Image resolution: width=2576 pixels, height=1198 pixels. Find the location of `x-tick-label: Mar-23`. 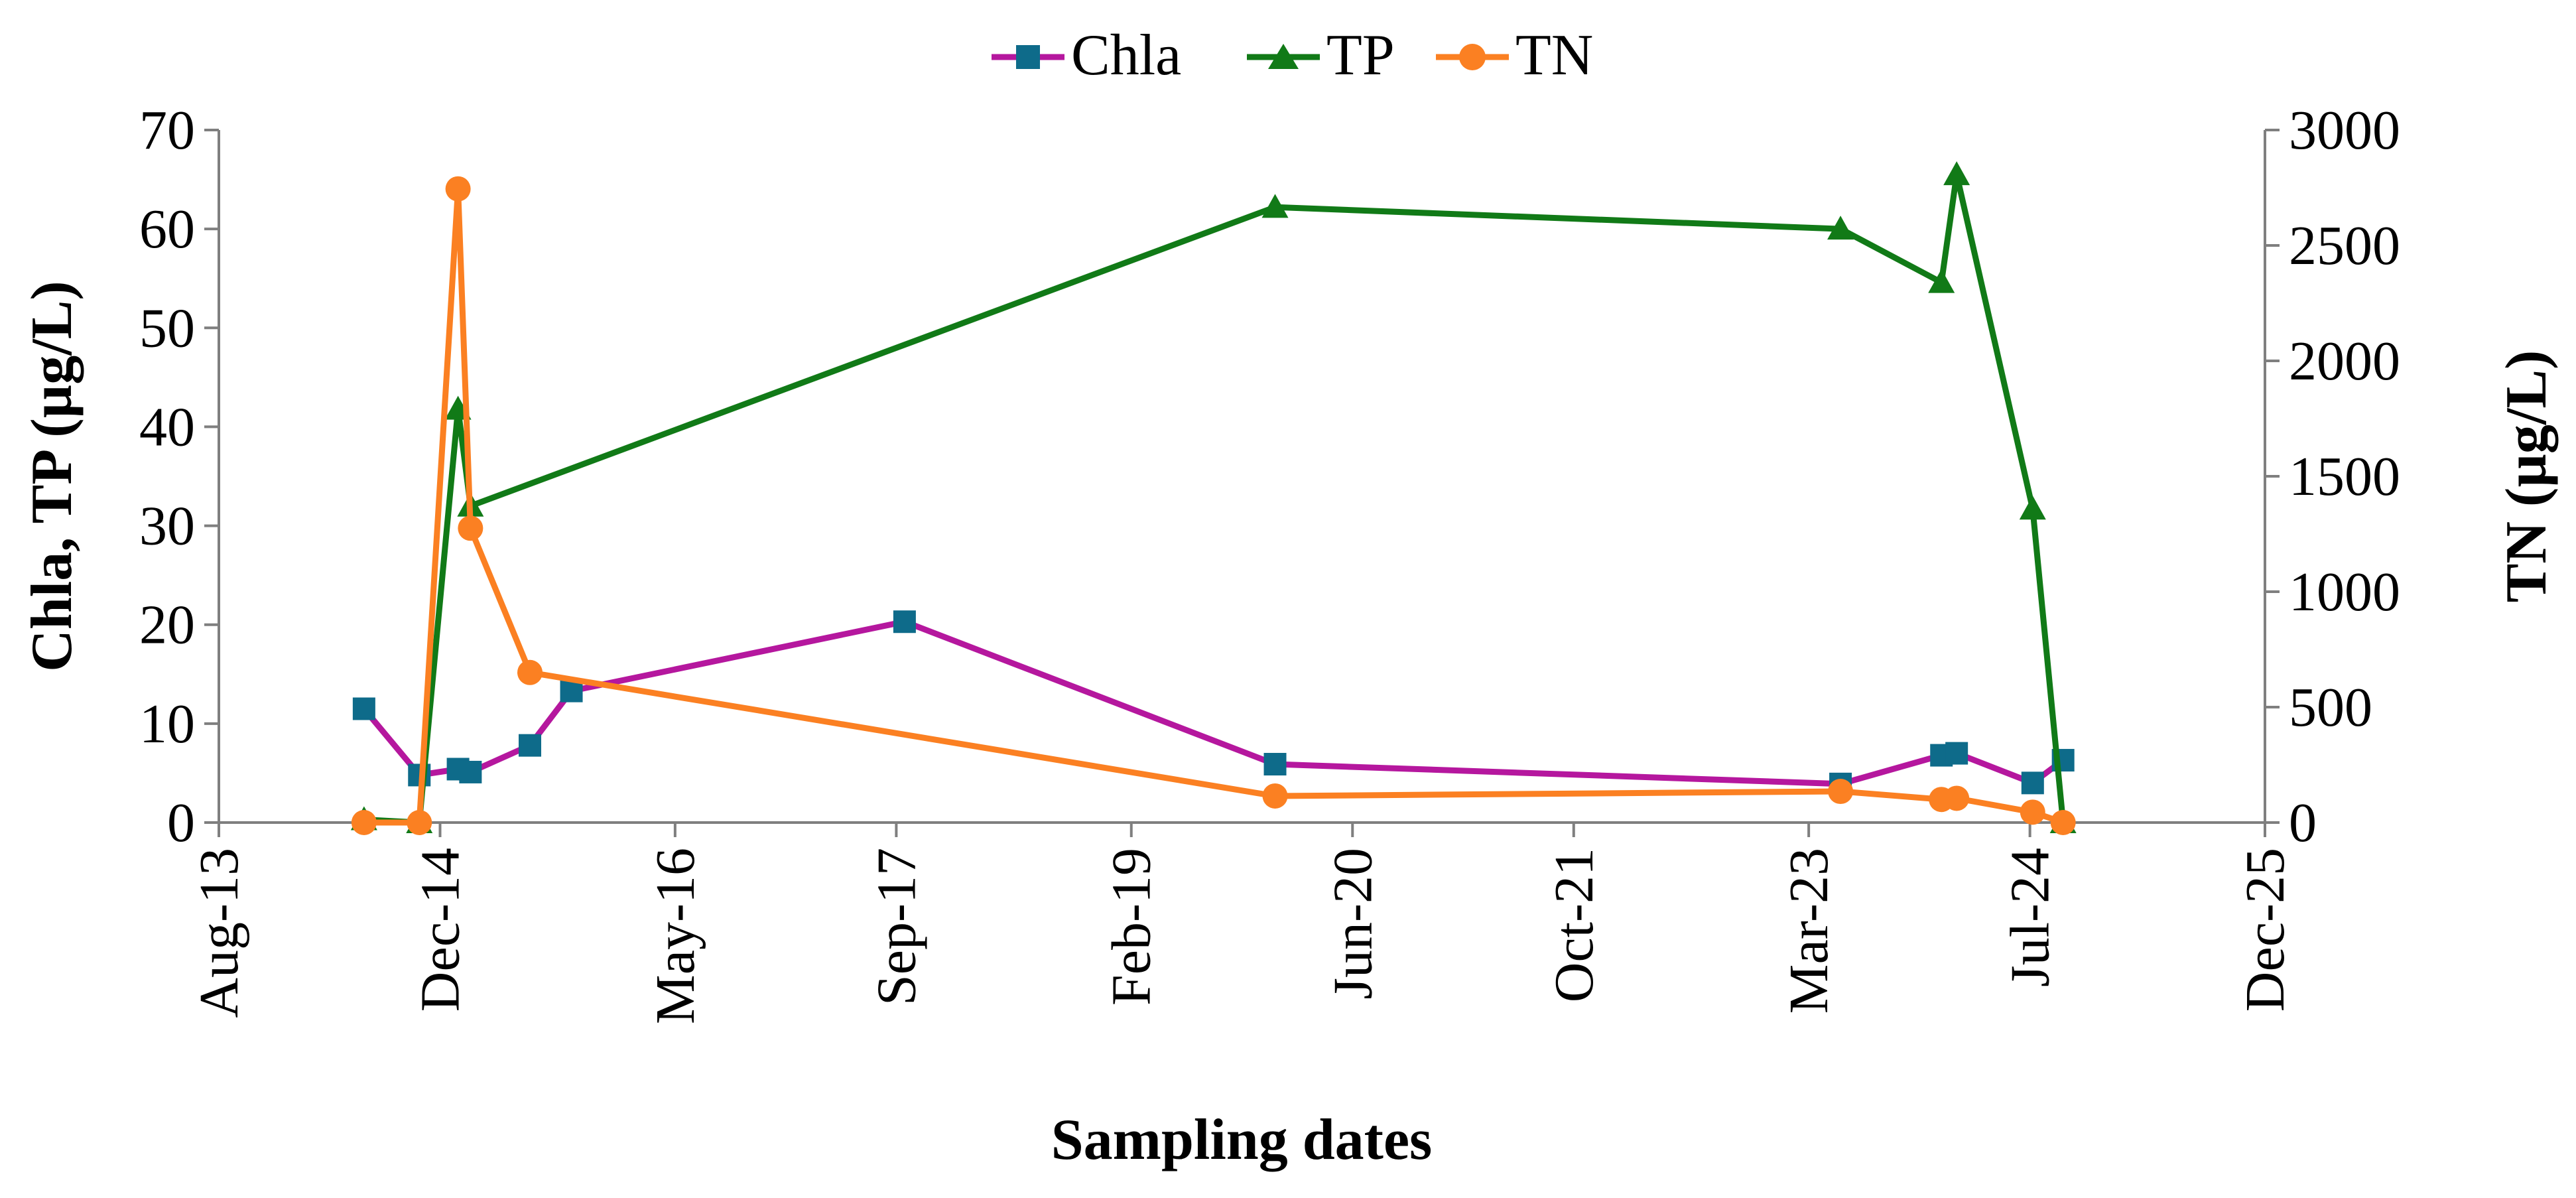

x-tick-label: Mar-23 is located at coordinates (1809, 931).